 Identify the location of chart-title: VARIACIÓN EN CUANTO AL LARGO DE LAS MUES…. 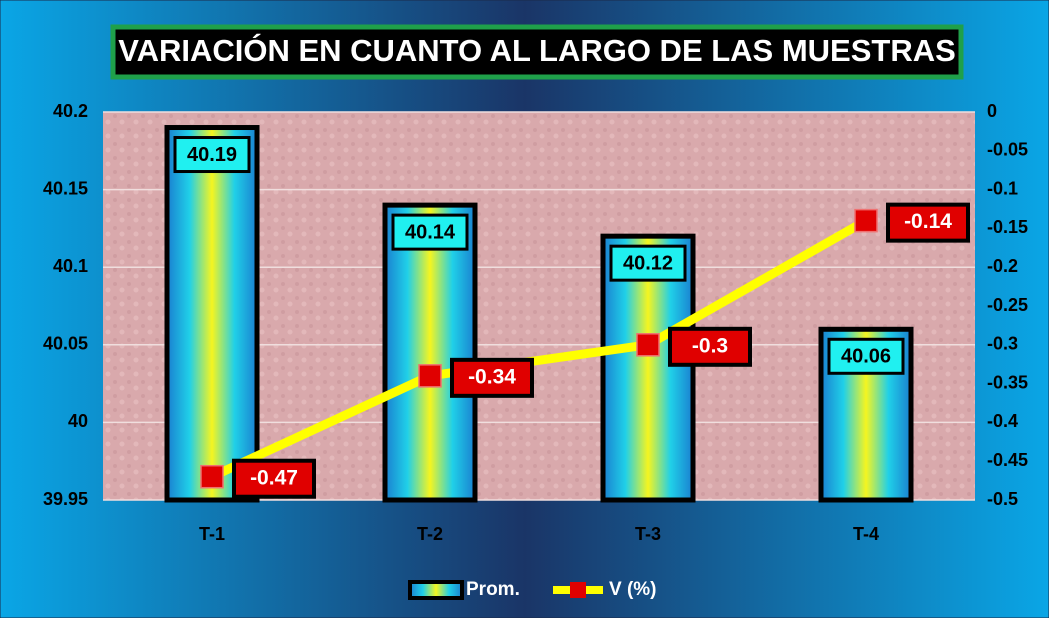
(537, 50).